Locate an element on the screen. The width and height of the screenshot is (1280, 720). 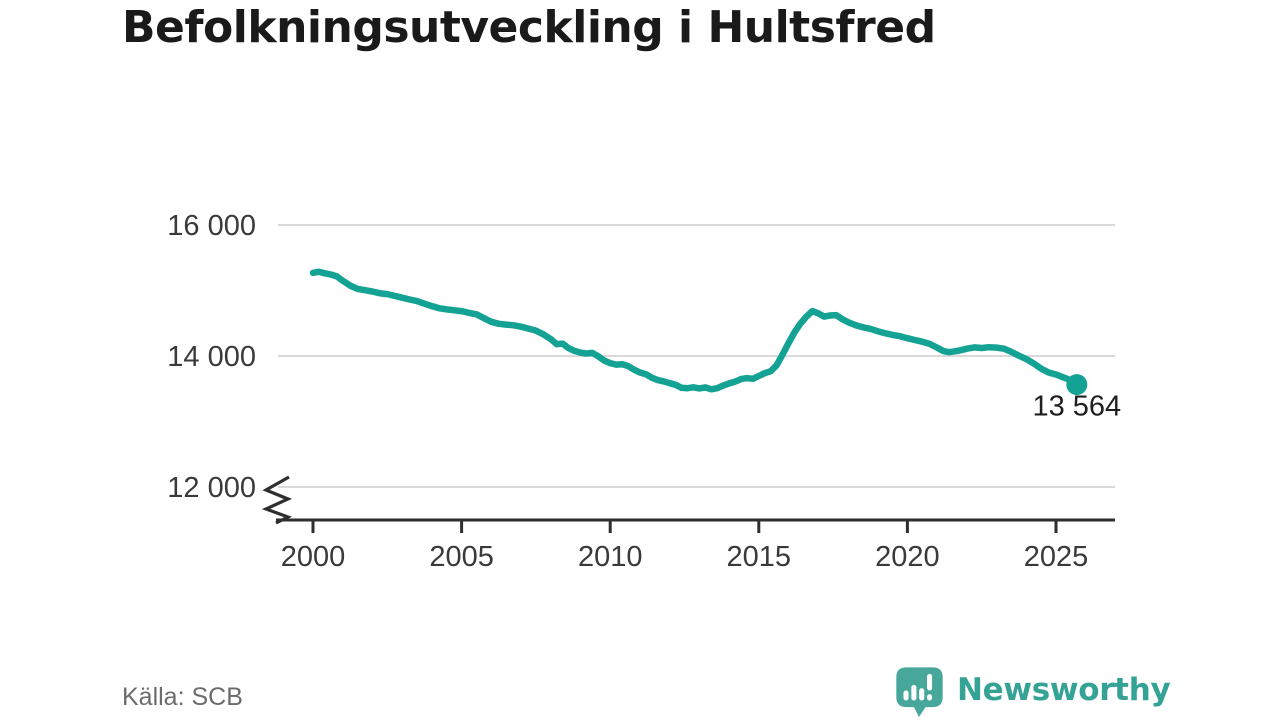
x-tick-label: 2000 is located at coordinates (313, 557).